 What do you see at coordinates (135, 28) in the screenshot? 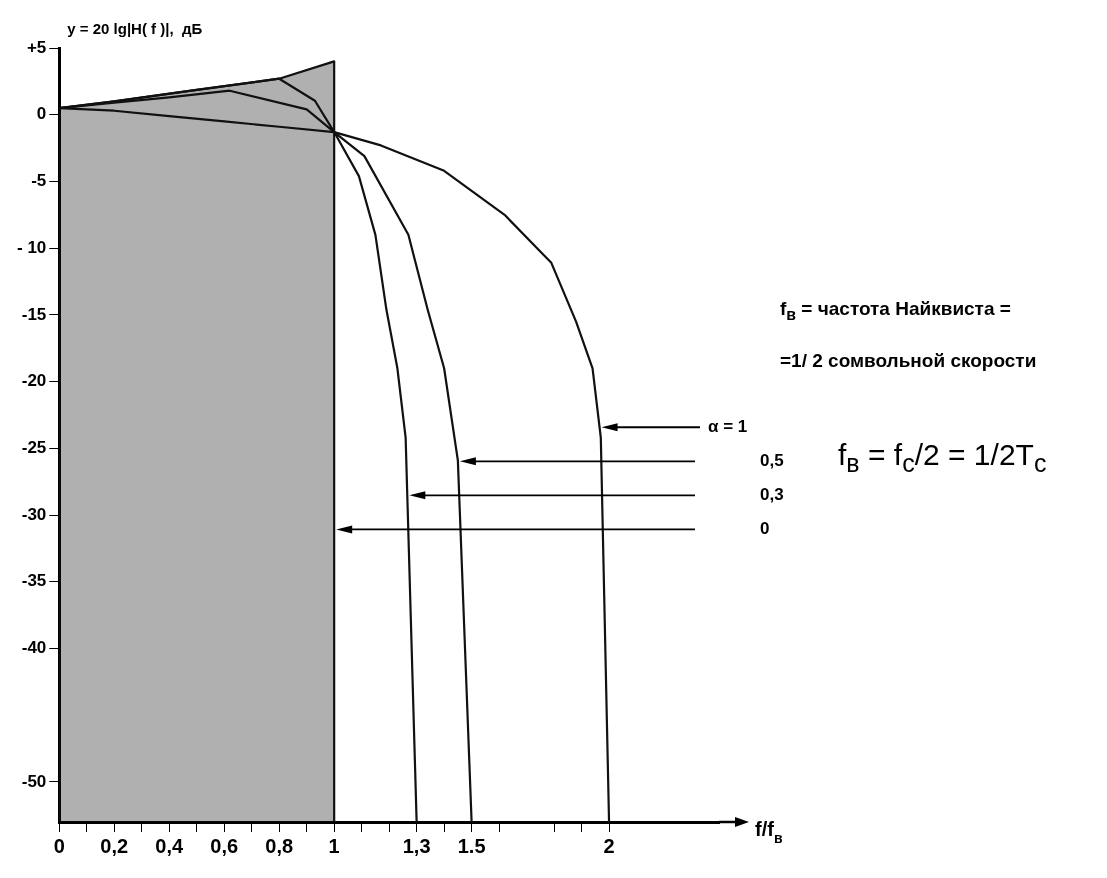
I see `y-axis-title: y = 20 lg|H( f )|, дБ` at bounding box center [135, 28].